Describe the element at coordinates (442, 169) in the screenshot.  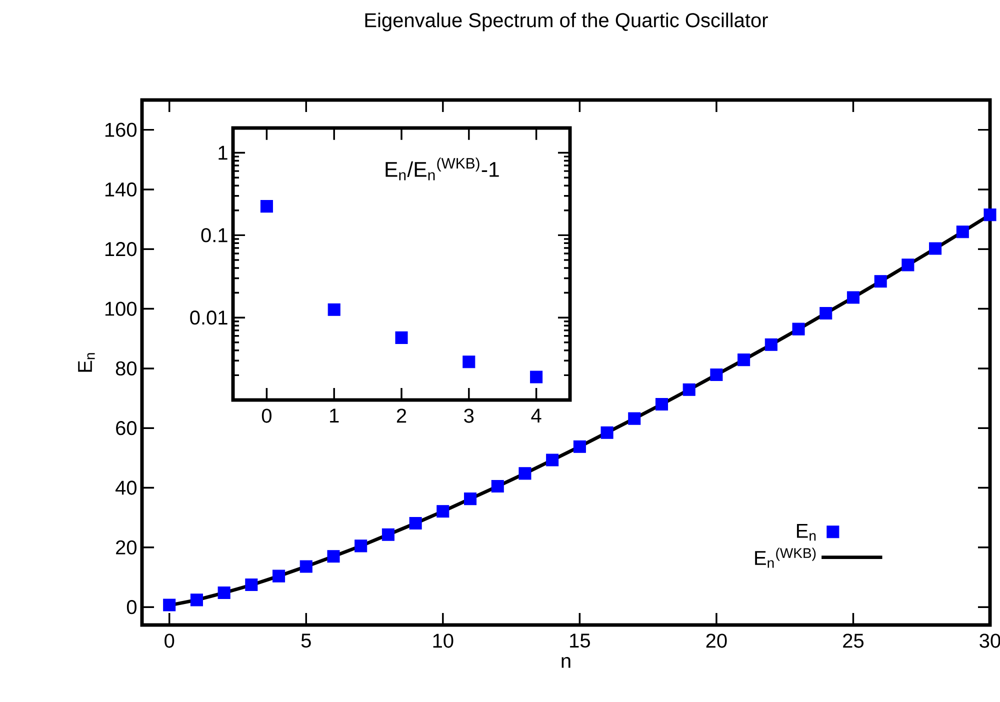
I see `text: E$_{n}$/E$_{n}$$^{(WKB)}$-1` at that location.